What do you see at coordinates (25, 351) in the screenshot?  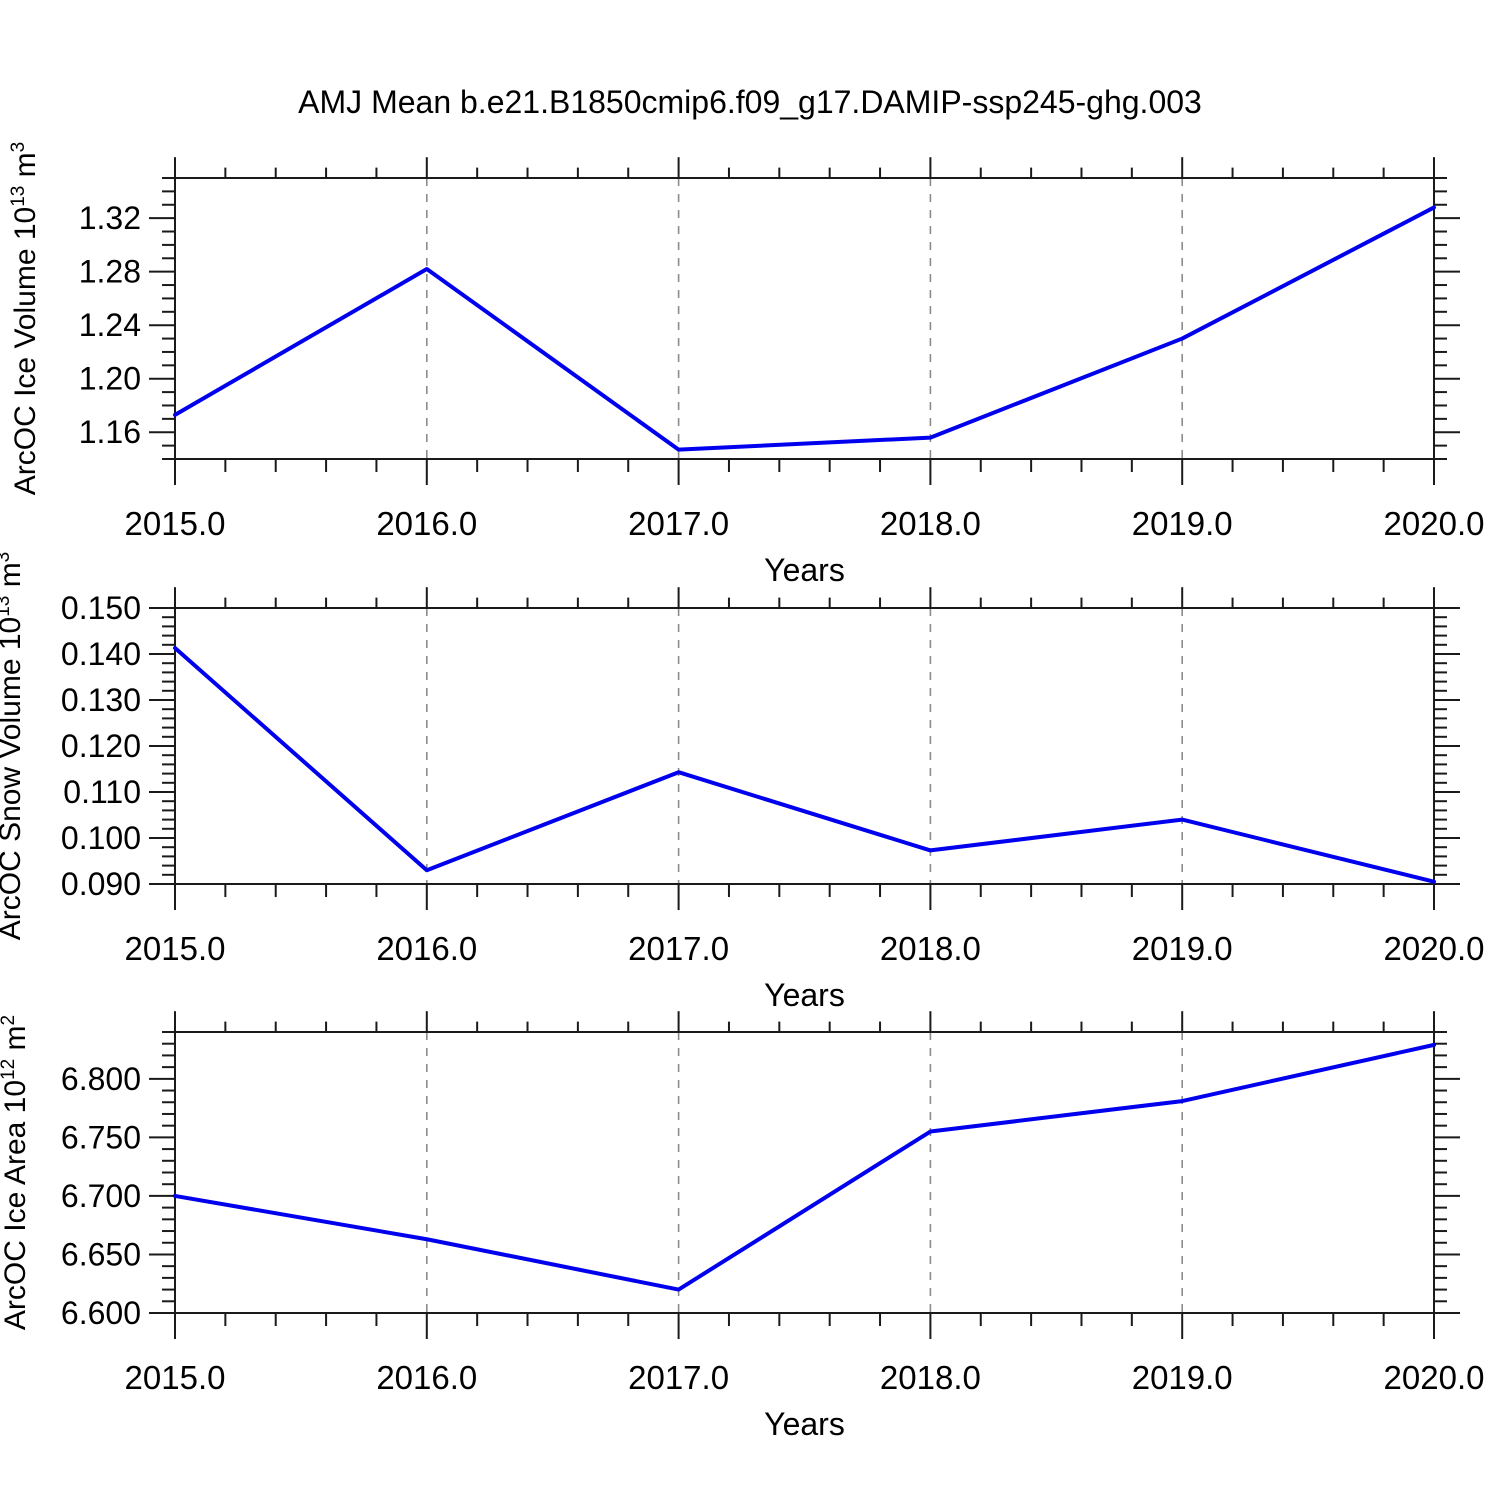 I see `y-axis-label-part: ArcOC Ice Volume 10` at bounding box center [25, 351].